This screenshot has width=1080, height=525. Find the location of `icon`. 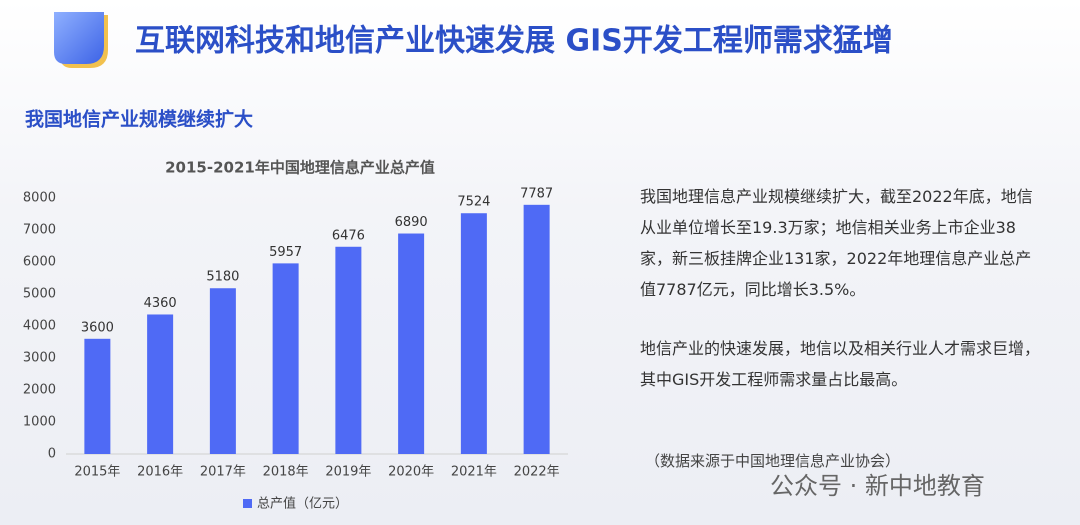

icon is located at coordinates (79, 38).